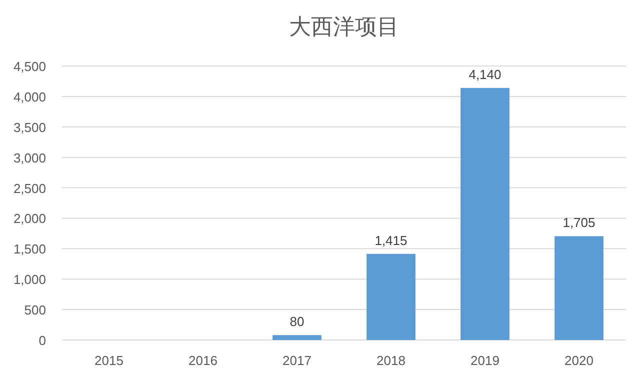 The image size is (640, 377). Describe the element at coordinates (29, 188) in the screenshot. I see `y-tick-label: 2,500` at that location.